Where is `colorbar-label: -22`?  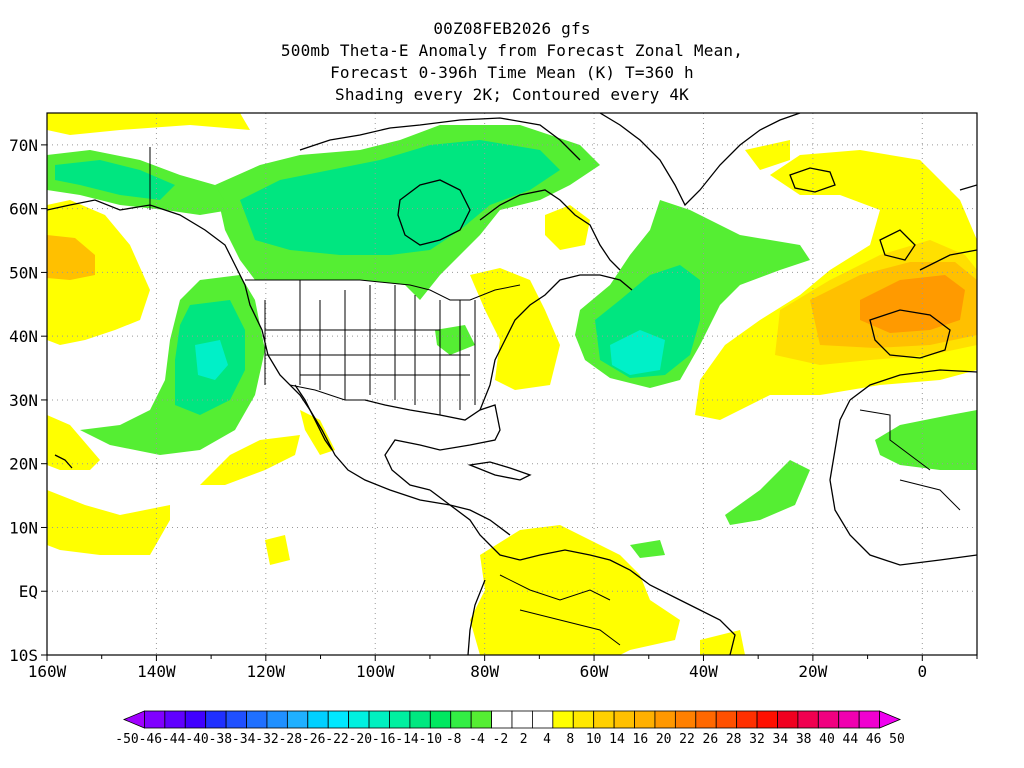
colorbar-label: -22 is located at coordinates (336, 739).